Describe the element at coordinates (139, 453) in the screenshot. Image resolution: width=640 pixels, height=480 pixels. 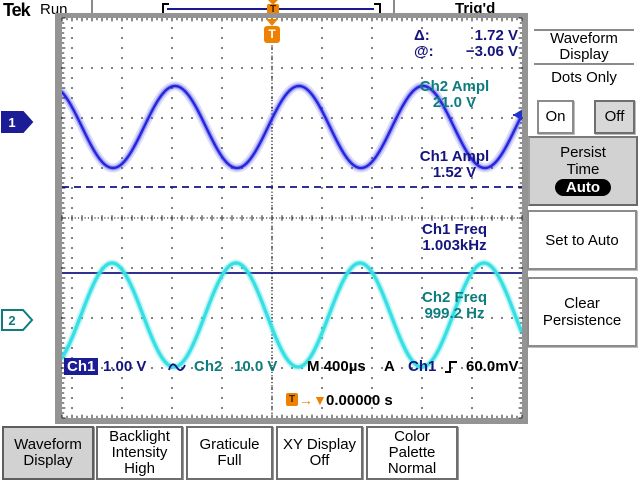
I see `bottom-menu-backlight-intensity: Backlight Intensity High` at that location.